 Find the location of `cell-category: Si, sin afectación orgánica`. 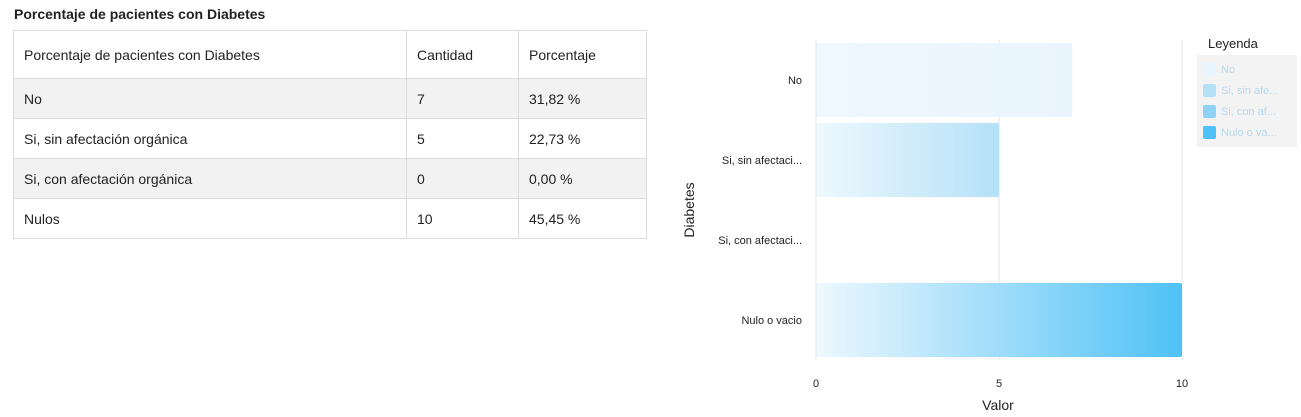

cell-category: Si, sin afectación orgánica is located at coordinates (210, 138).